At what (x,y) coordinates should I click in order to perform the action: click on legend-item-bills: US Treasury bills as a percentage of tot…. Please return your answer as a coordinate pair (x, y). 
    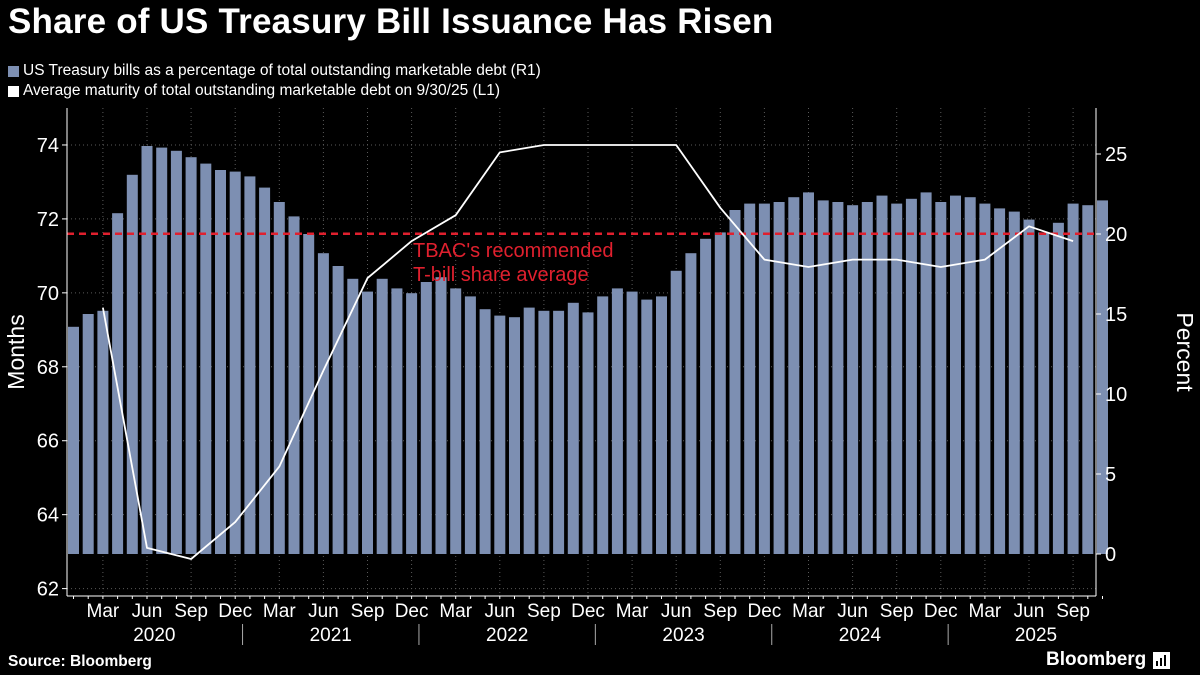
    Looking at the image, I should click on (274, 71).